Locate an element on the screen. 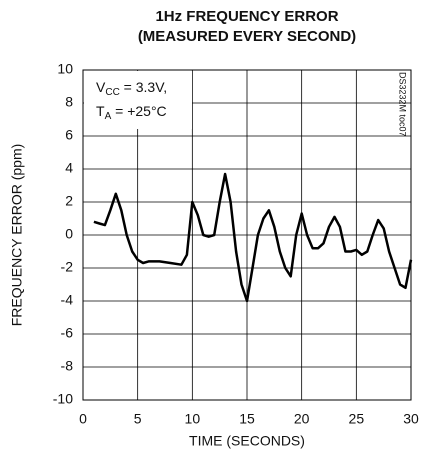  annotation: TA = +25°C is located at coordinates (131, 112).